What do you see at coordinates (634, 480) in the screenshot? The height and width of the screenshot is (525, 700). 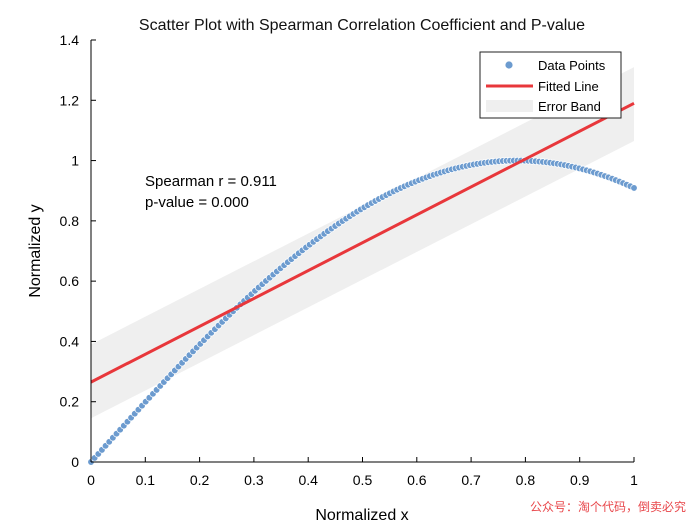 I see `x-tick-label: 1` at bounding box center [634, 480].